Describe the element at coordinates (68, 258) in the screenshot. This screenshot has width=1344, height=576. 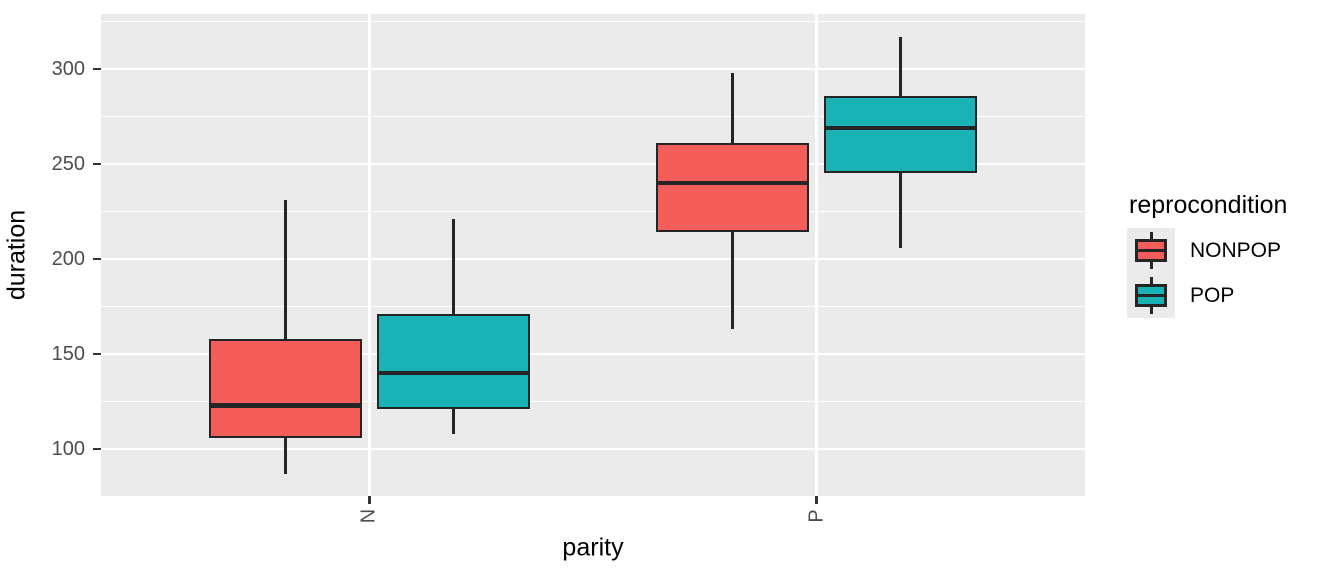
I see `y-tick-label: 200` at that location.